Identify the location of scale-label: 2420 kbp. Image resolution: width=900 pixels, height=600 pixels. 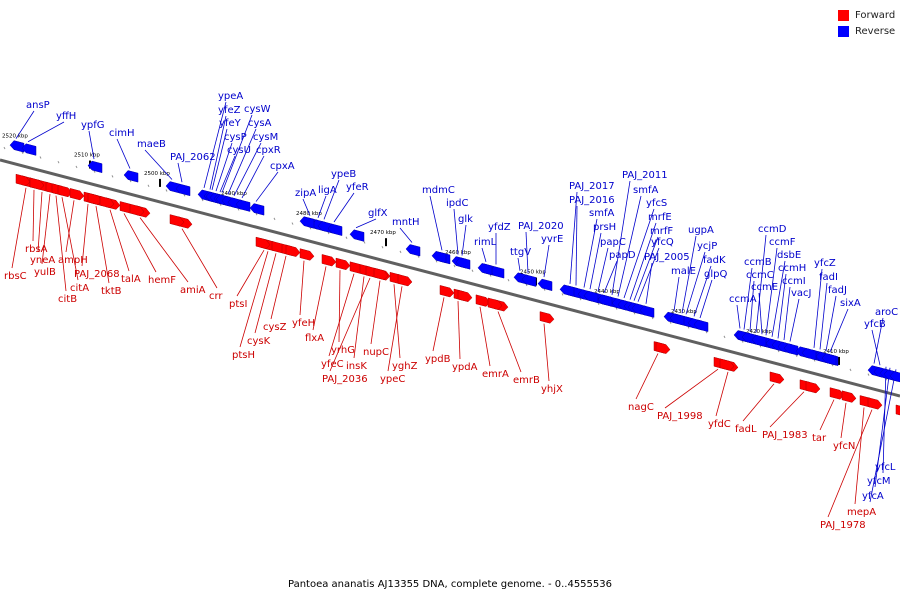
(759, 332).